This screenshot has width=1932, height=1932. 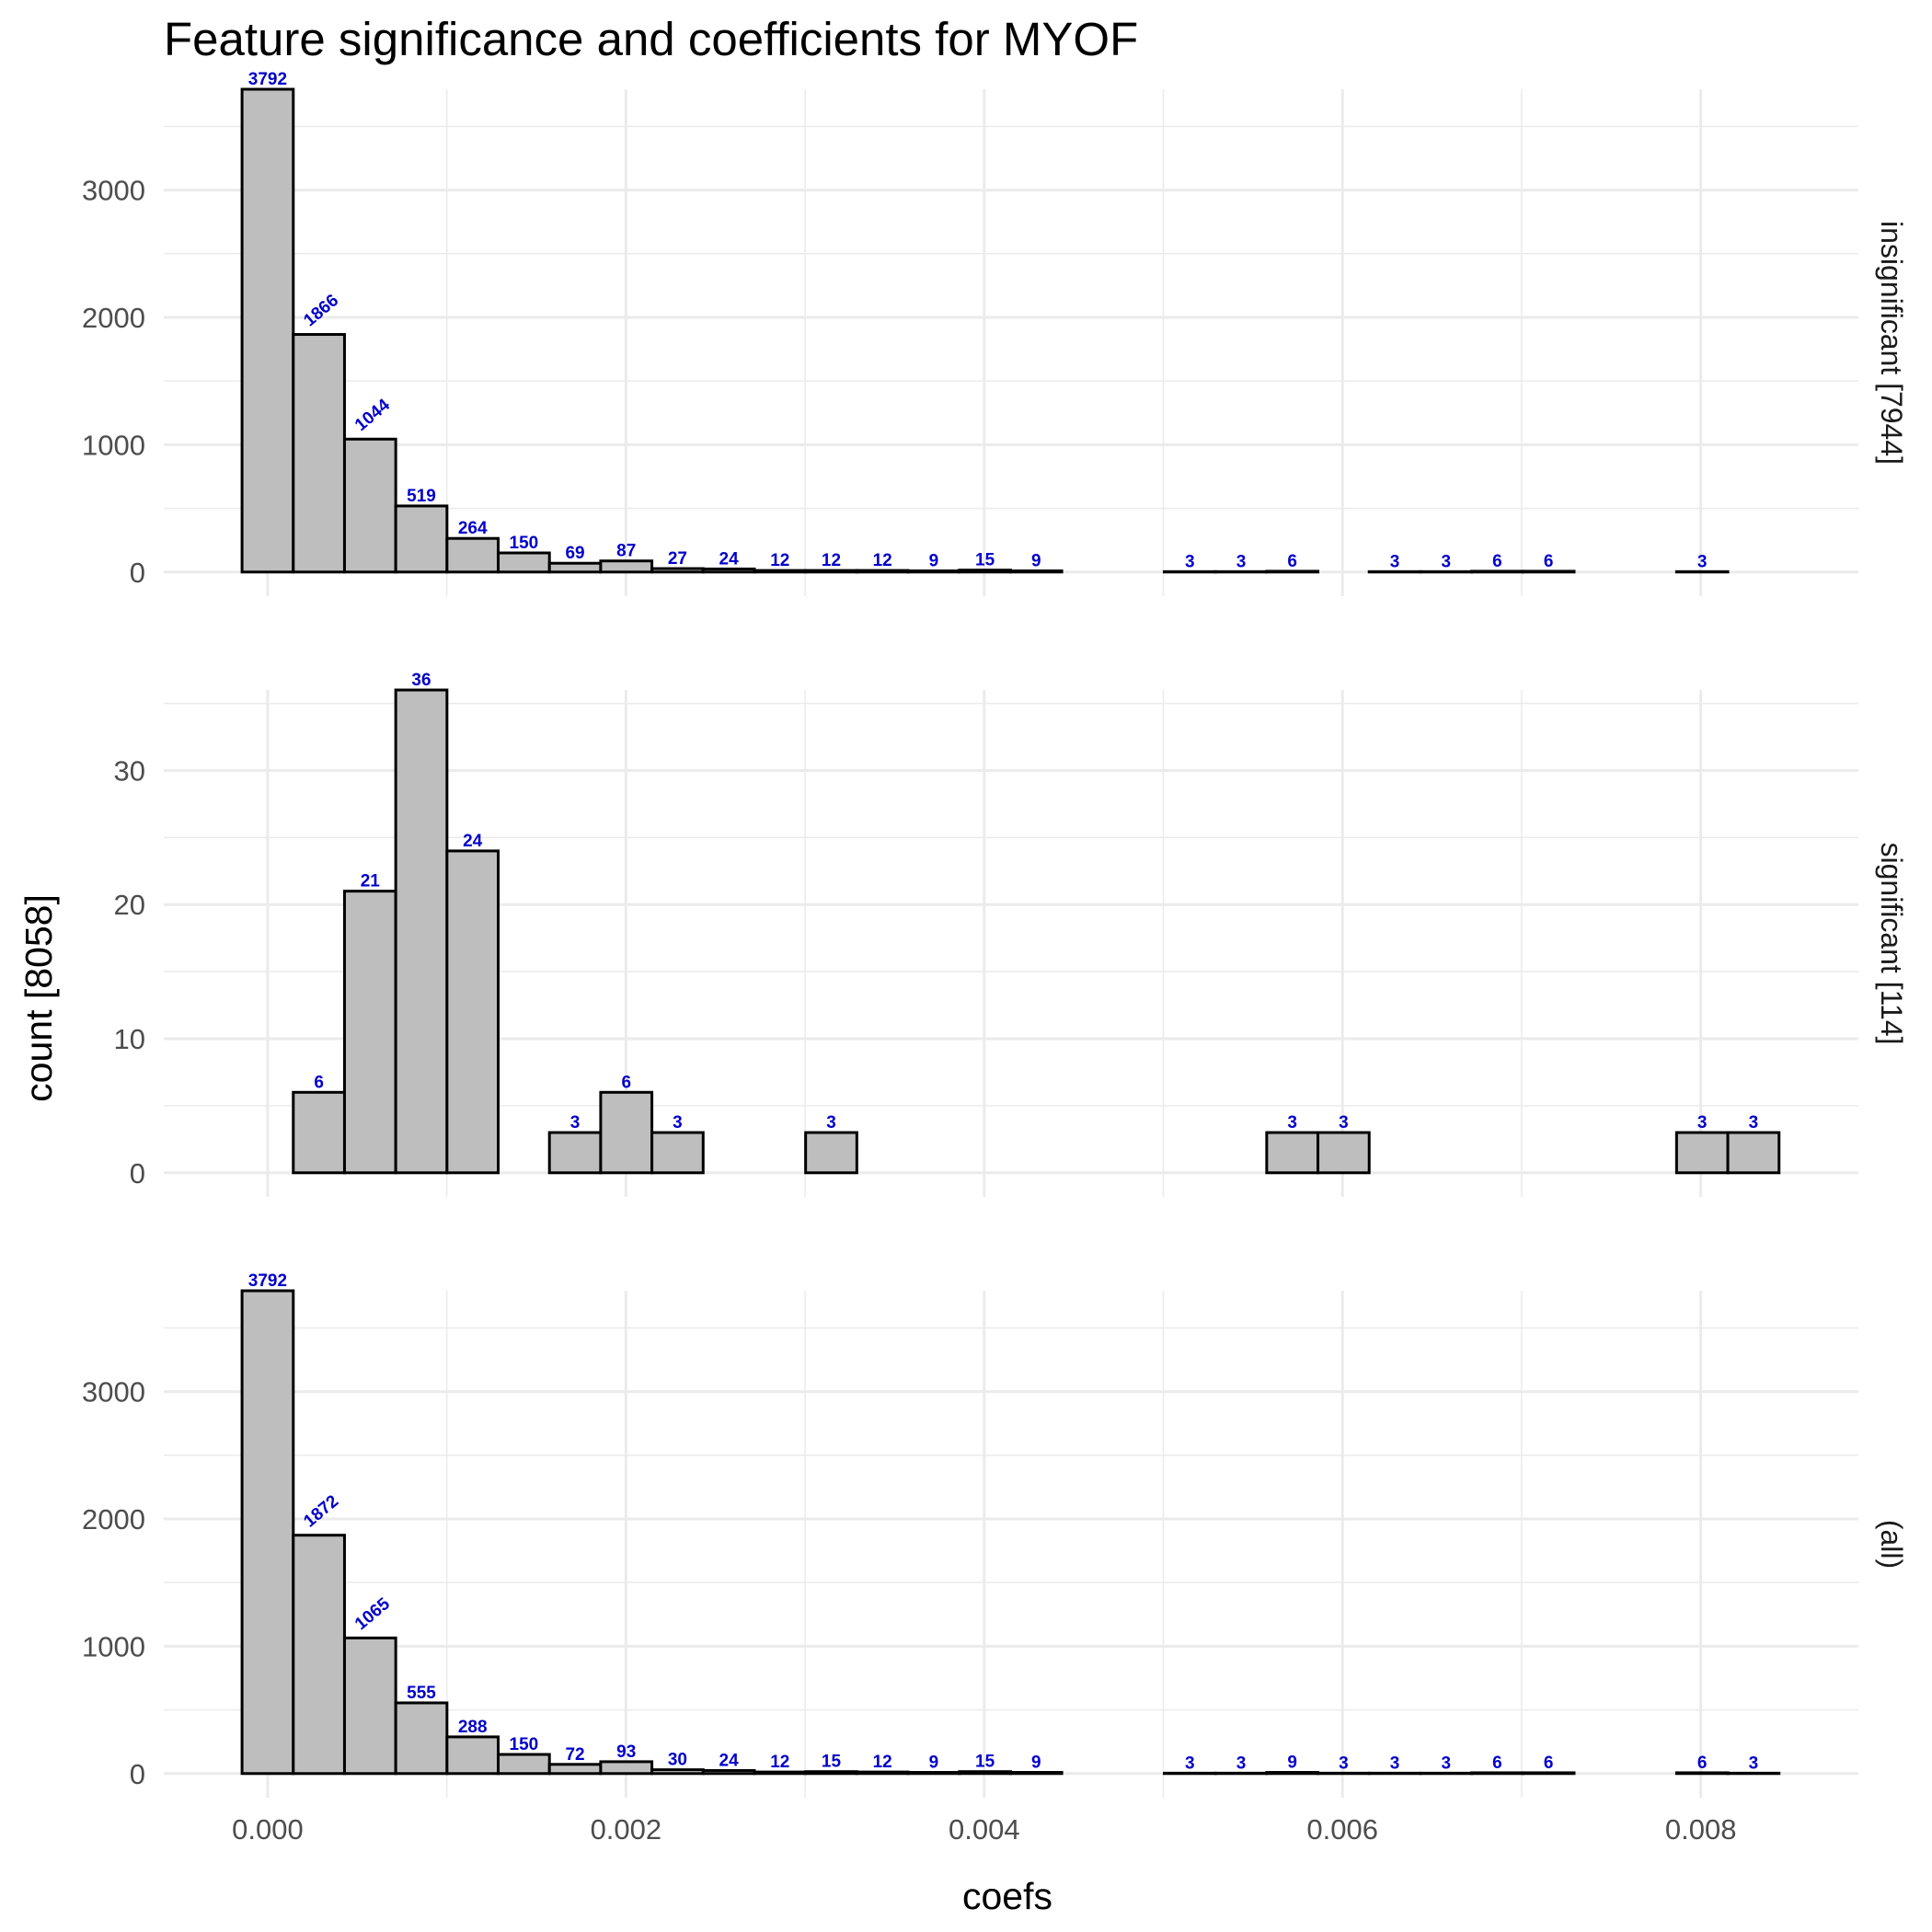 What do you see at coordinates (268, 1829) in the screenshot?
I see `x-tick-label: 0.000` at bounding box center [268, 1829].